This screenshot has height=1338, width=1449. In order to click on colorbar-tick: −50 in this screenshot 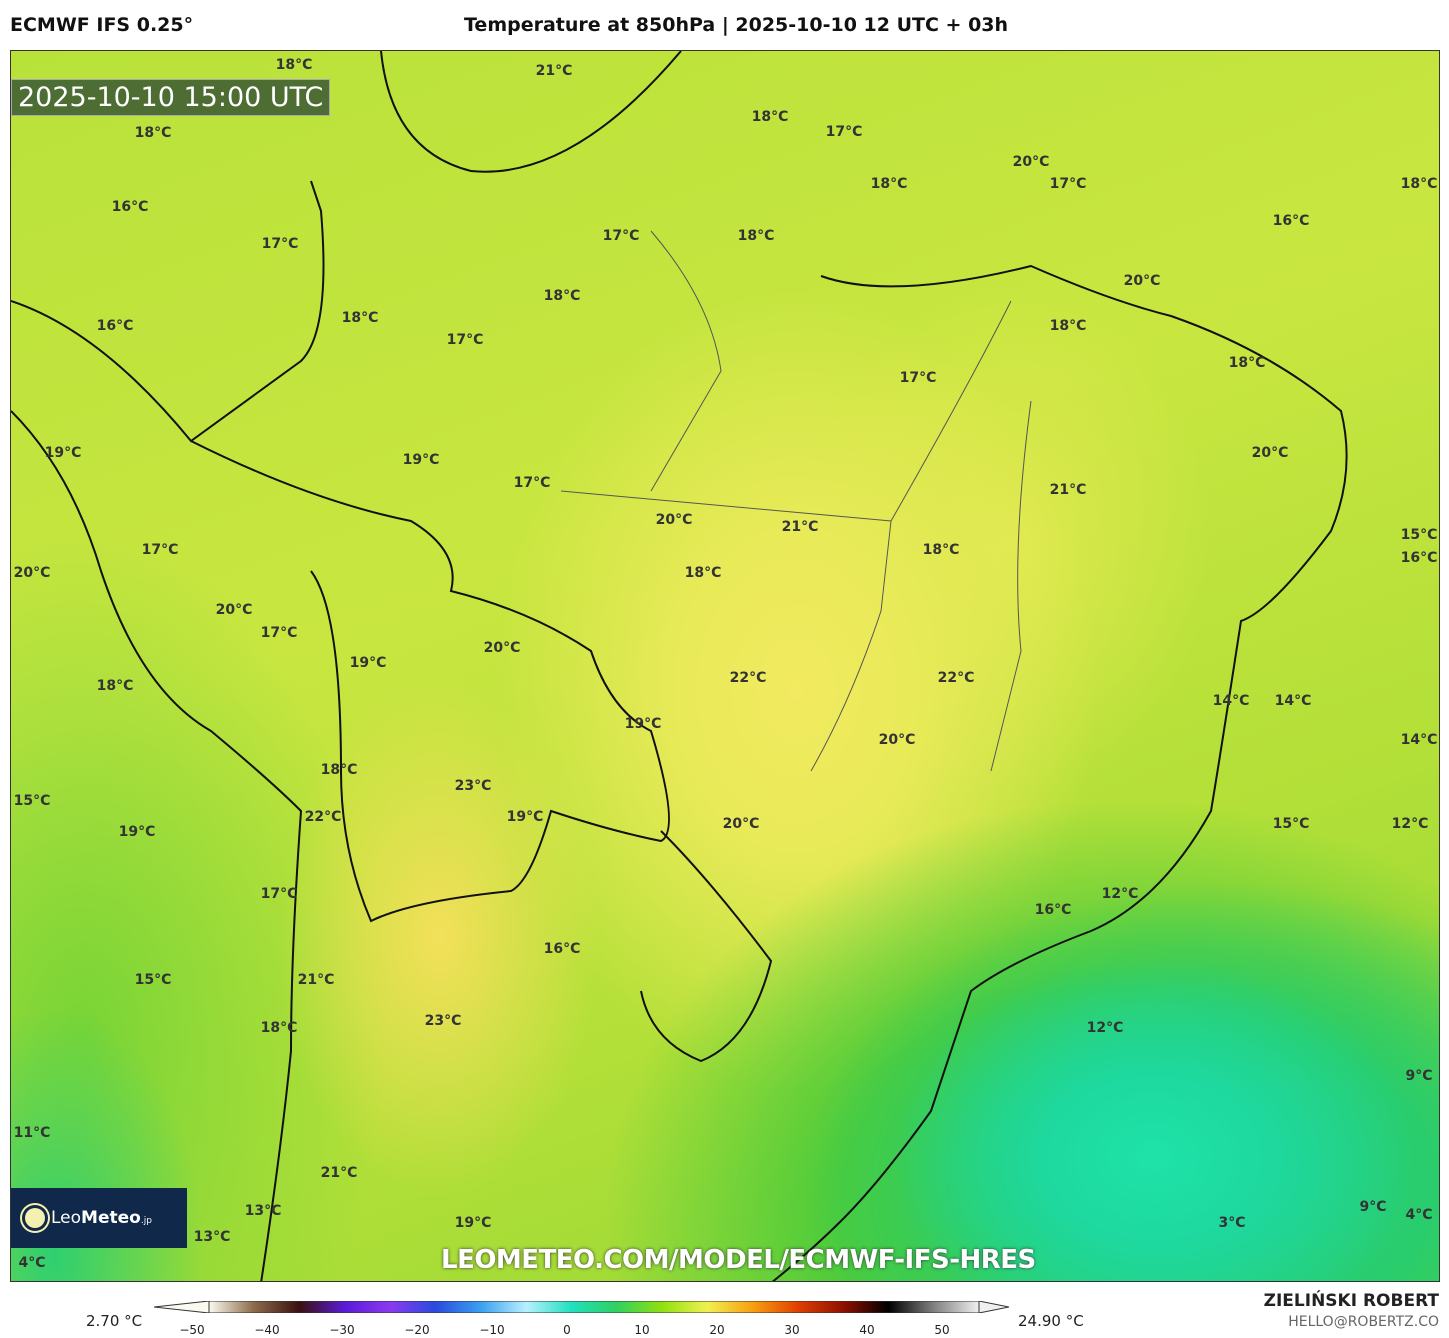, I will do `click(192, 1330)`.